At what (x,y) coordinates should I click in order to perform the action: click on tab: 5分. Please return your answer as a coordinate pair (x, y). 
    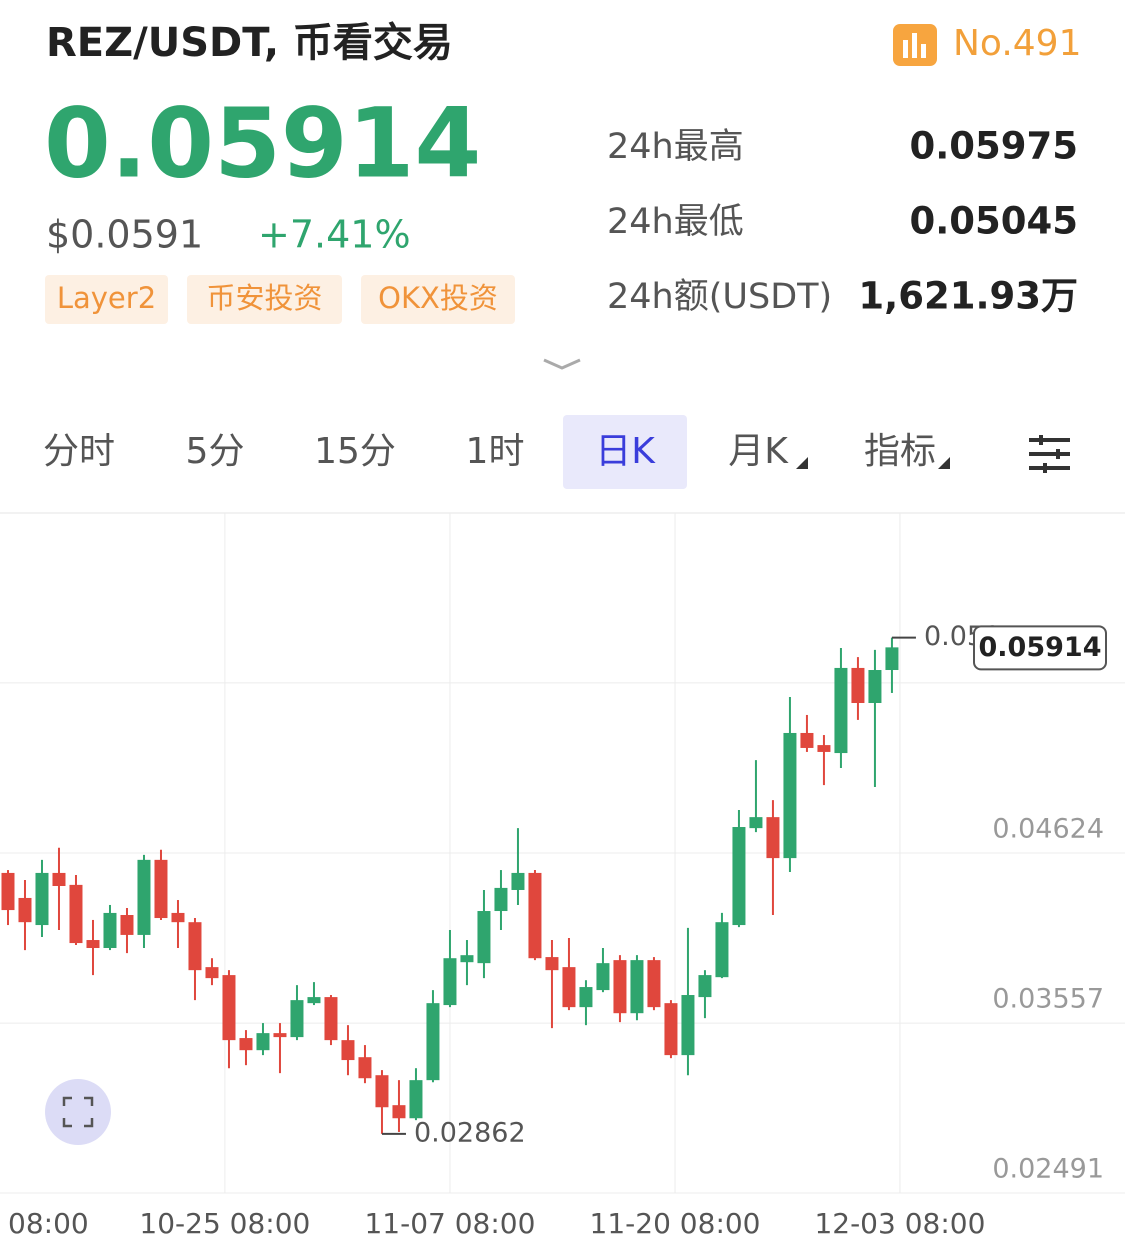
    Looking at the image, I should click on (215, 451).